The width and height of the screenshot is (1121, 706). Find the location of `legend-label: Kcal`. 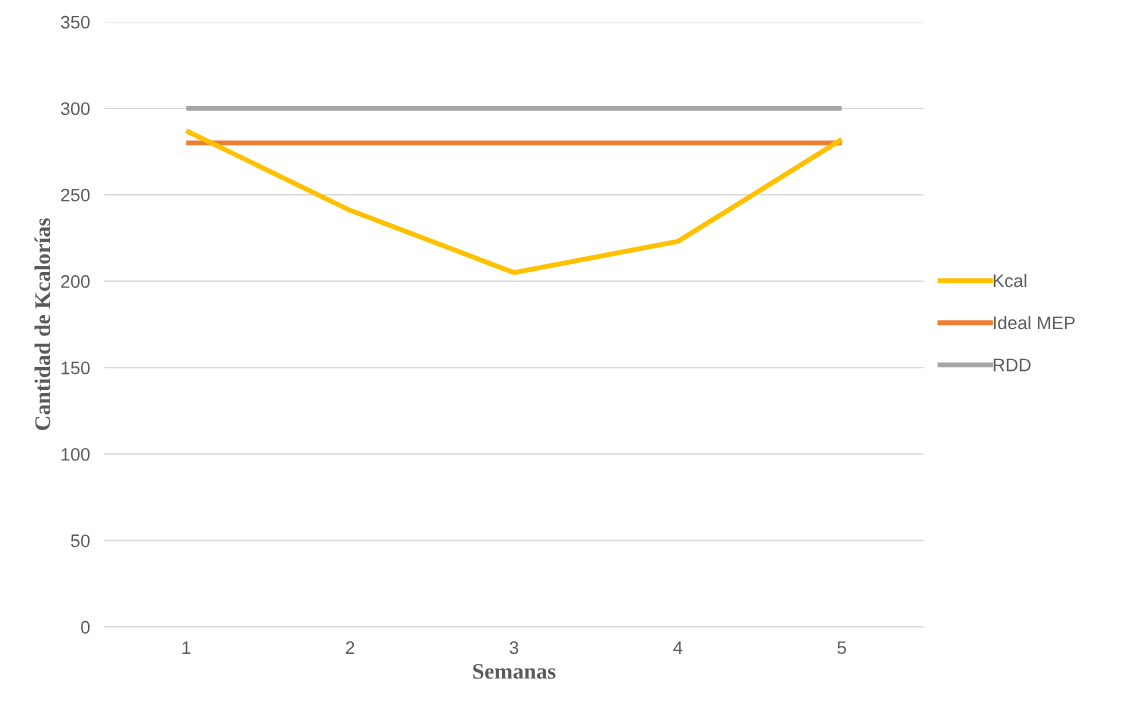

legend-label: Kcal is located at coordinates (1010, 280).